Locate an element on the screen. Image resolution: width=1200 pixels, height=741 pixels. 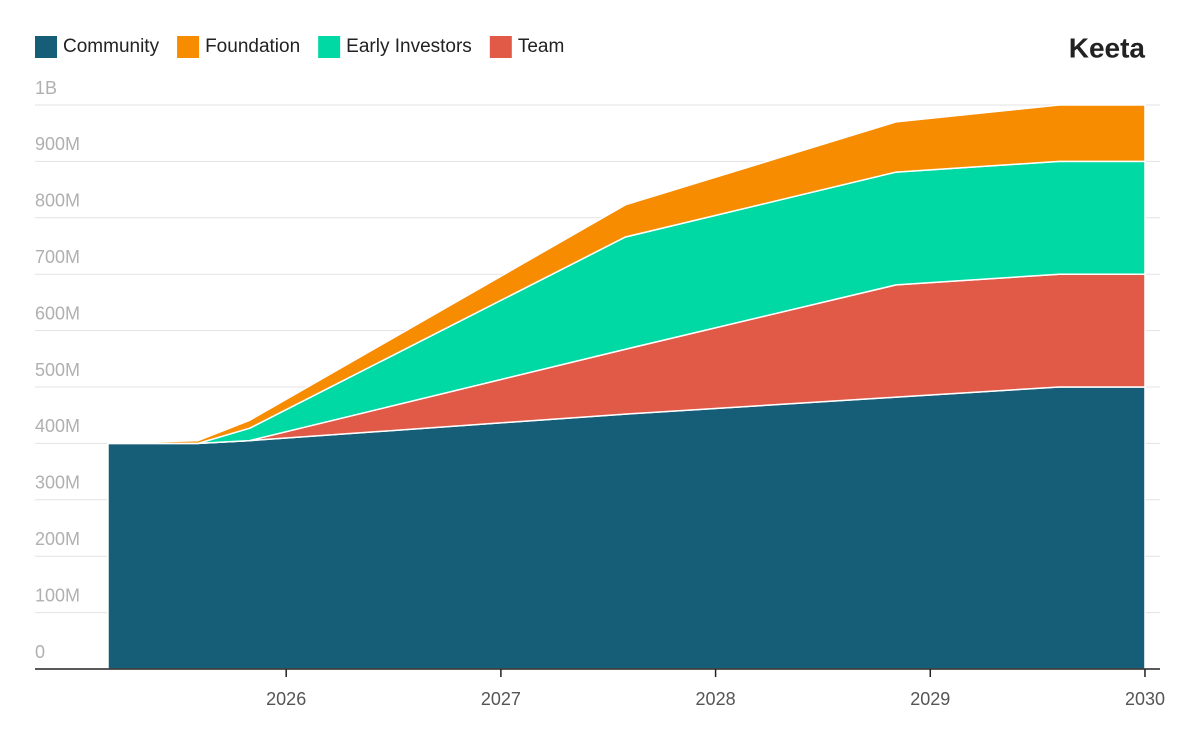
legend-label: Team is located at coordinates (541, 46).